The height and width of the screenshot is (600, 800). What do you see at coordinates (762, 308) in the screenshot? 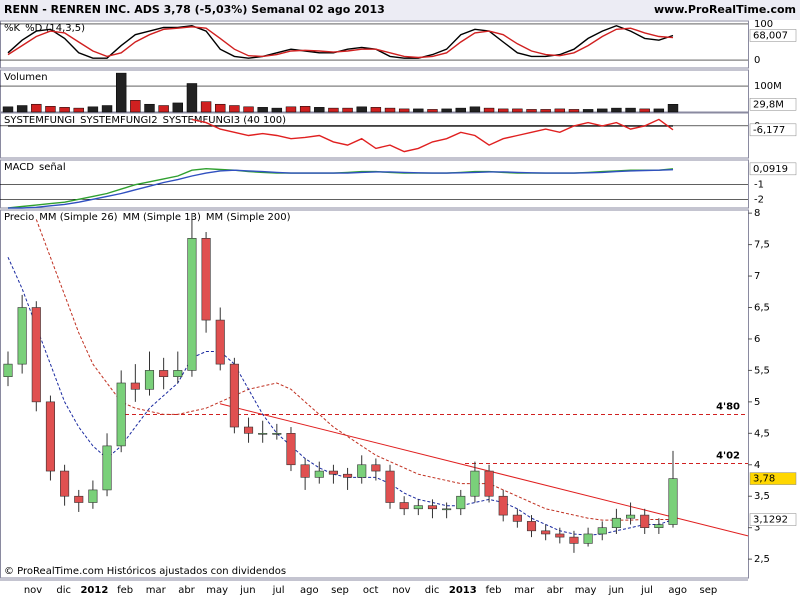
I see `y-tick-label: 6,5` at bounding box center [762, 308].